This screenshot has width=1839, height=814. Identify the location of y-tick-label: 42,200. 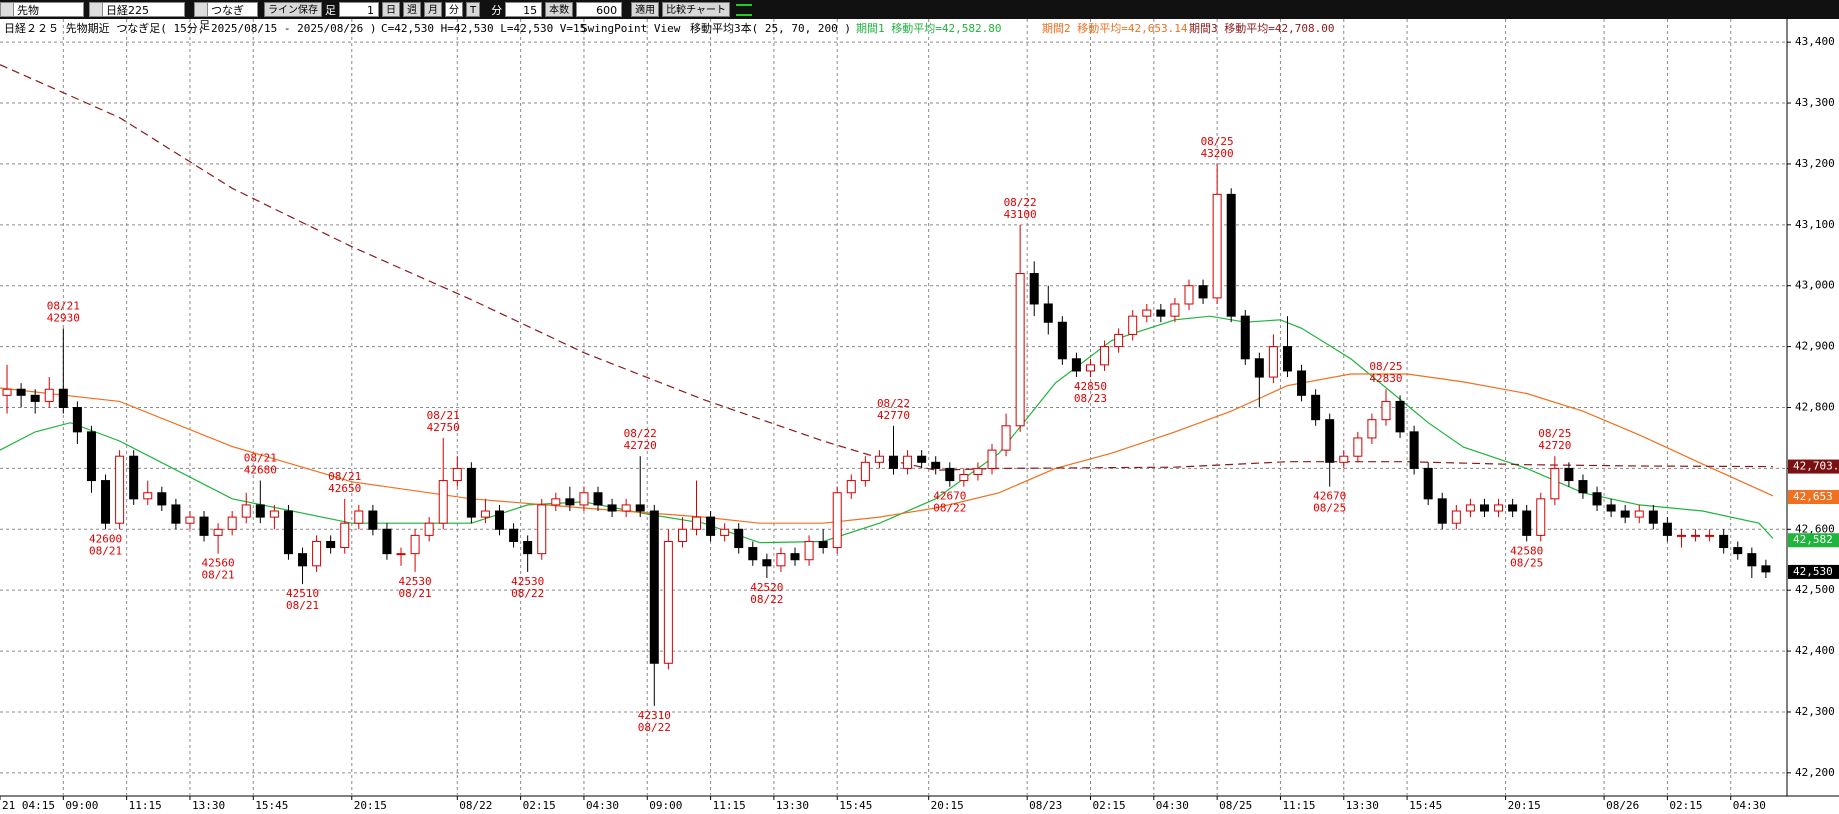
(1815, 772).